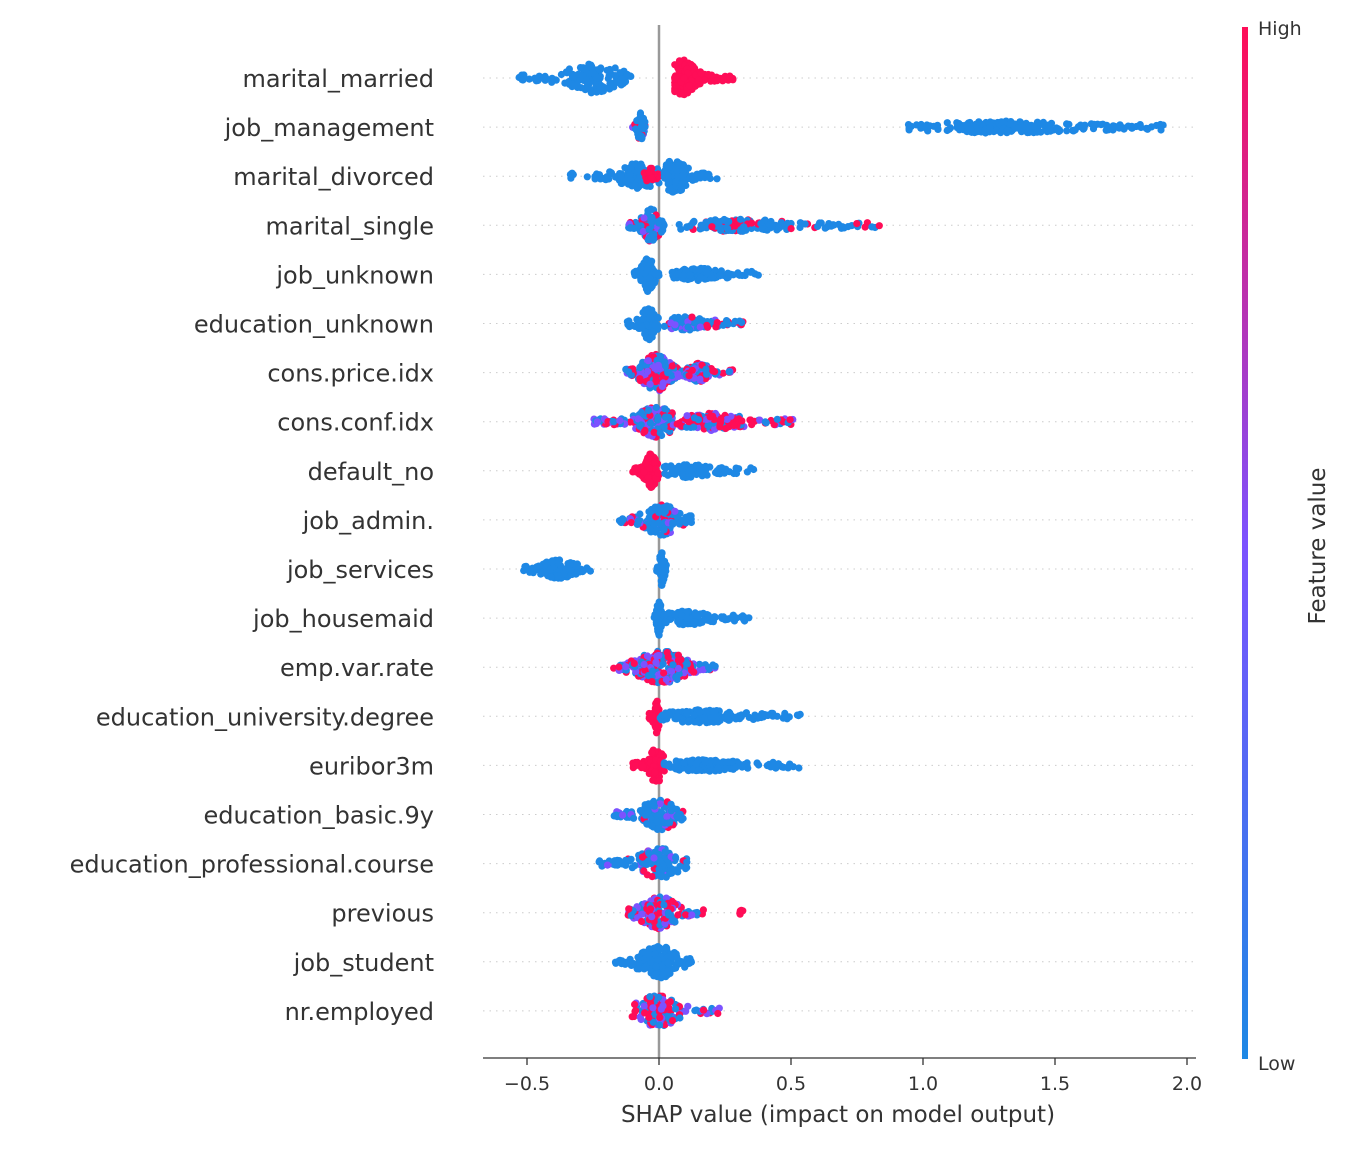  Describe the element at coordinates (1280, 29) in the screenshot. I see `colorbar-high-label: High` at that location.